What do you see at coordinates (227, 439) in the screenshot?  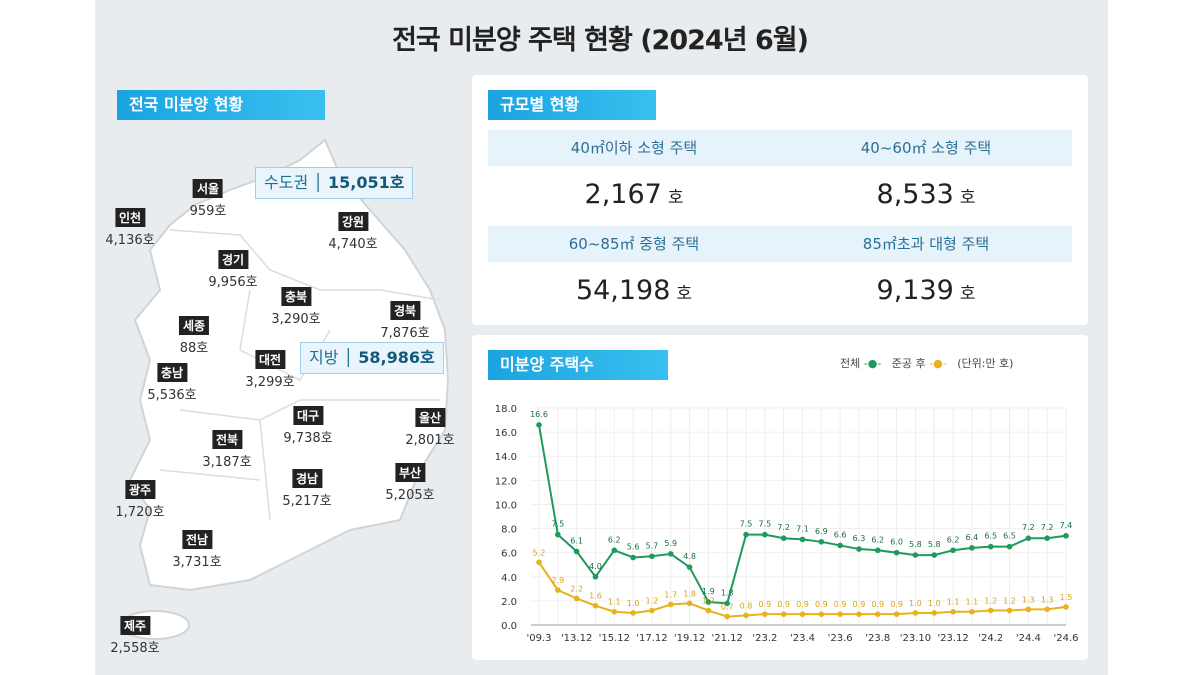 I see `region-name: 전북` at bounding box center [227, 439].